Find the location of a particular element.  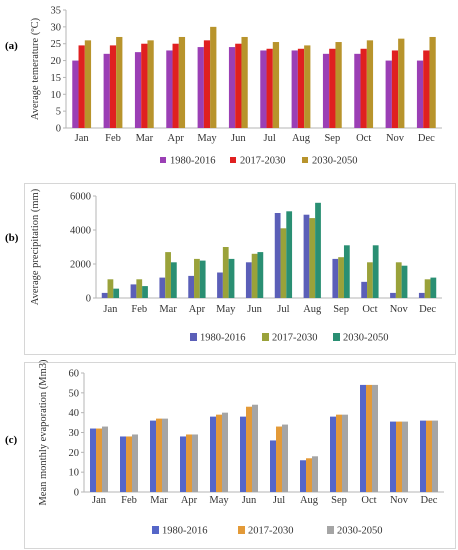

x-tick-label: Jun is located at coordinates (254, 309).